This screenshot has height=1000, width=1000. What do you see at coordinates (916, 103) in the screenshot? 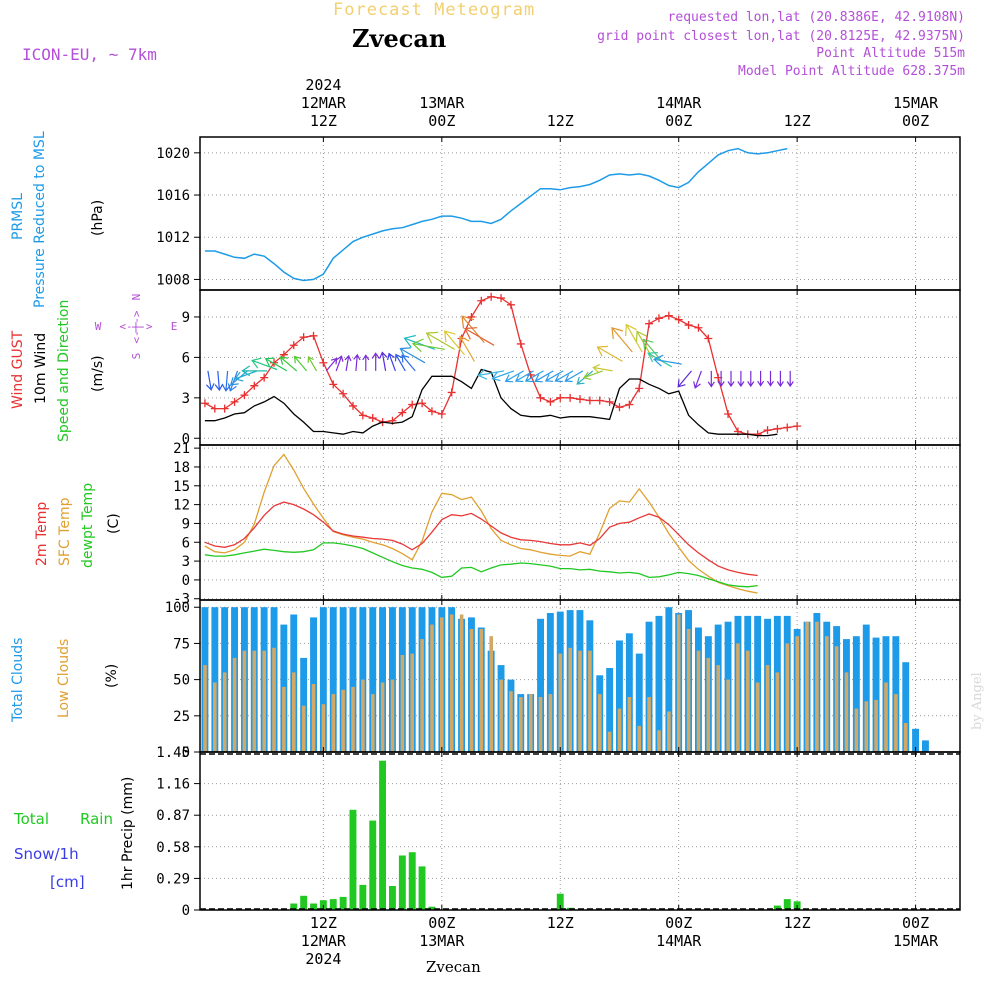
I see `top-time-label: 15MAR` at bounding box center [916, 103].